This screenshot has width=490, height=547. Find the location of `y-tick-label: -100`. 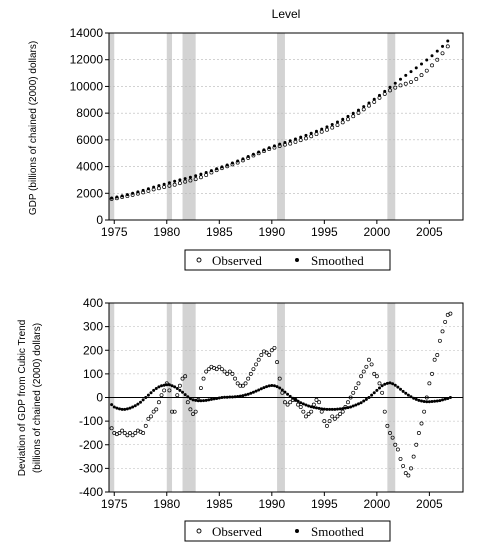

y-tick-label: -100 is located at coordinates (91, 421).